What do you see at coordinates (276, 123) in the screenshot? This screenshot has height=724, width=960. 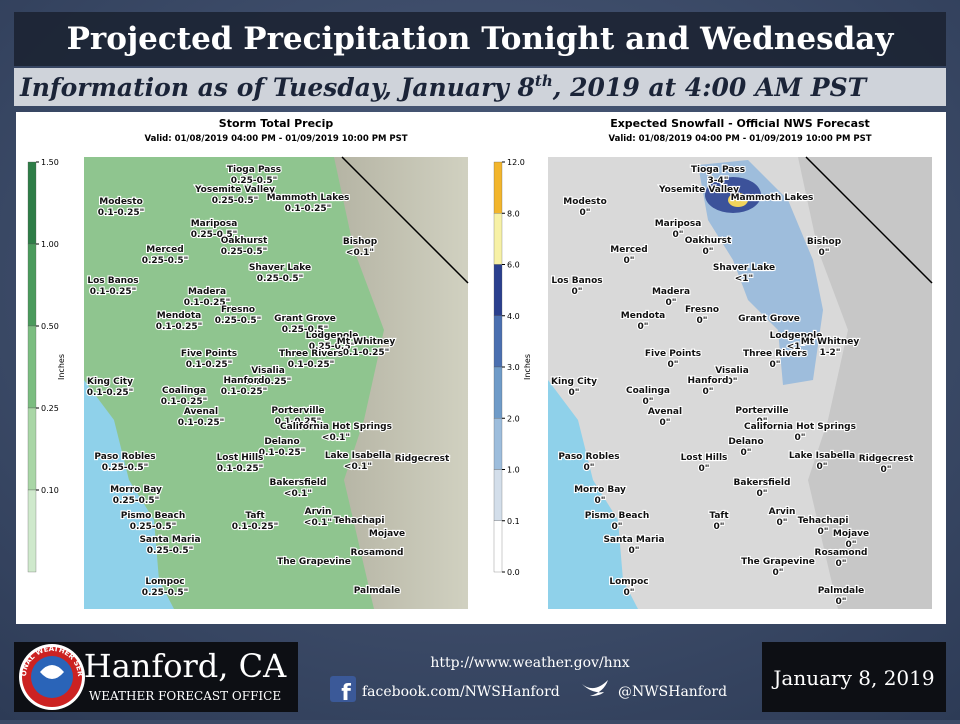 I see `map-title: Storm Total Precip` at bounding box center [276, 123].